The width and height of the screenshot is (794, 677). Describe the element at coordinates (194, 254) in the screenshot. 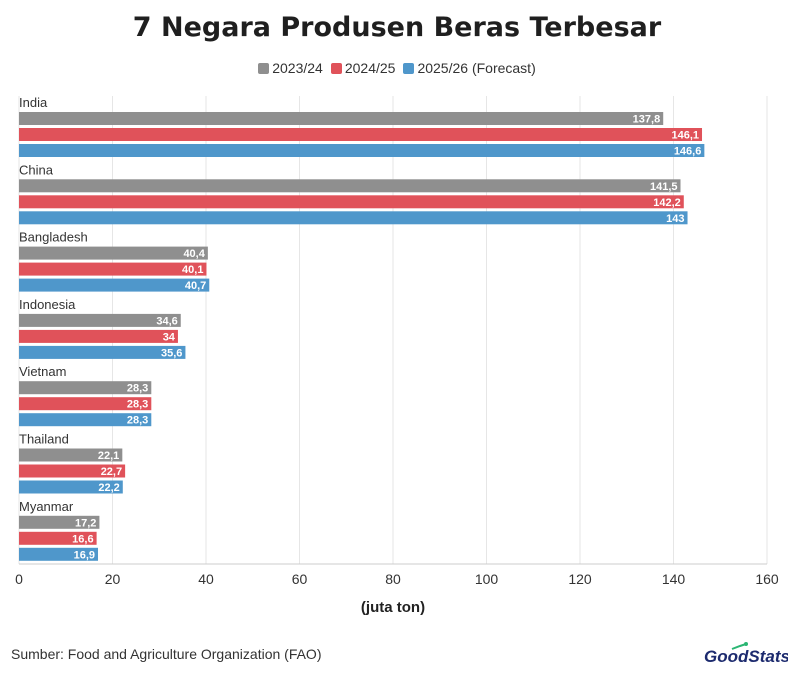

I see `data-label-bangladesh-1: 40,4` at that location.